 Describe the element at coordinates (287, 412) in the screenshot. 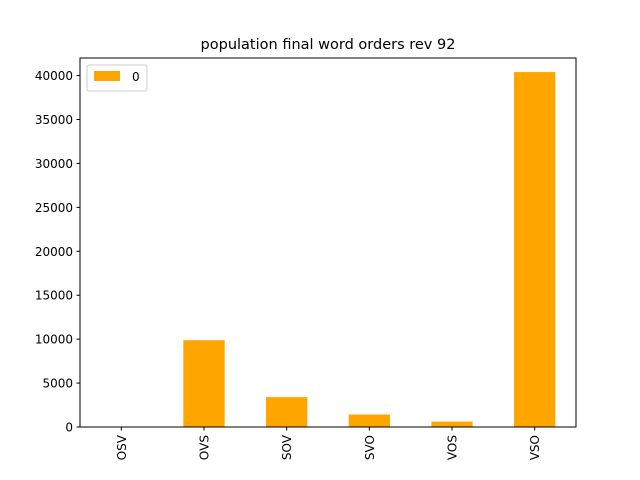

I see `bar-sov` at that location.